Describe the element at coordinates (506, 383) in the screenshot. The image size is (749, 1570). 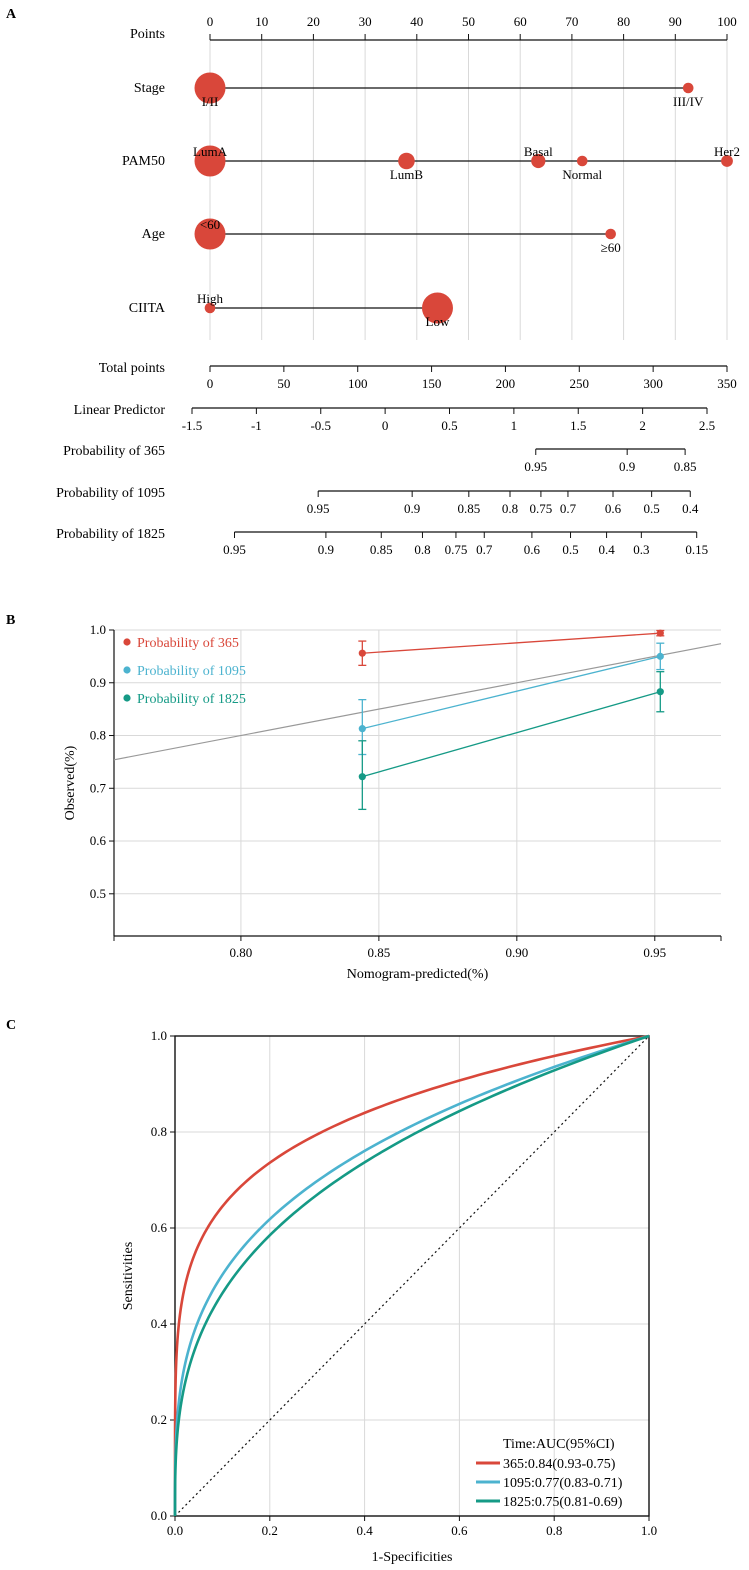
I see `total-points-tick-label: 200` at that location.